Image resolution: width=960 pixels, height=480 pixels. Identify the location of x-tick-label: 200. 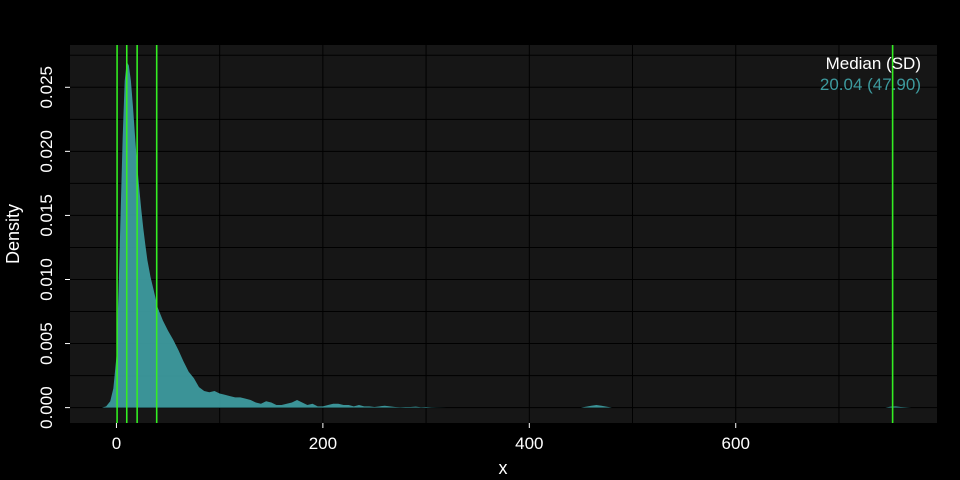
(323, 443).